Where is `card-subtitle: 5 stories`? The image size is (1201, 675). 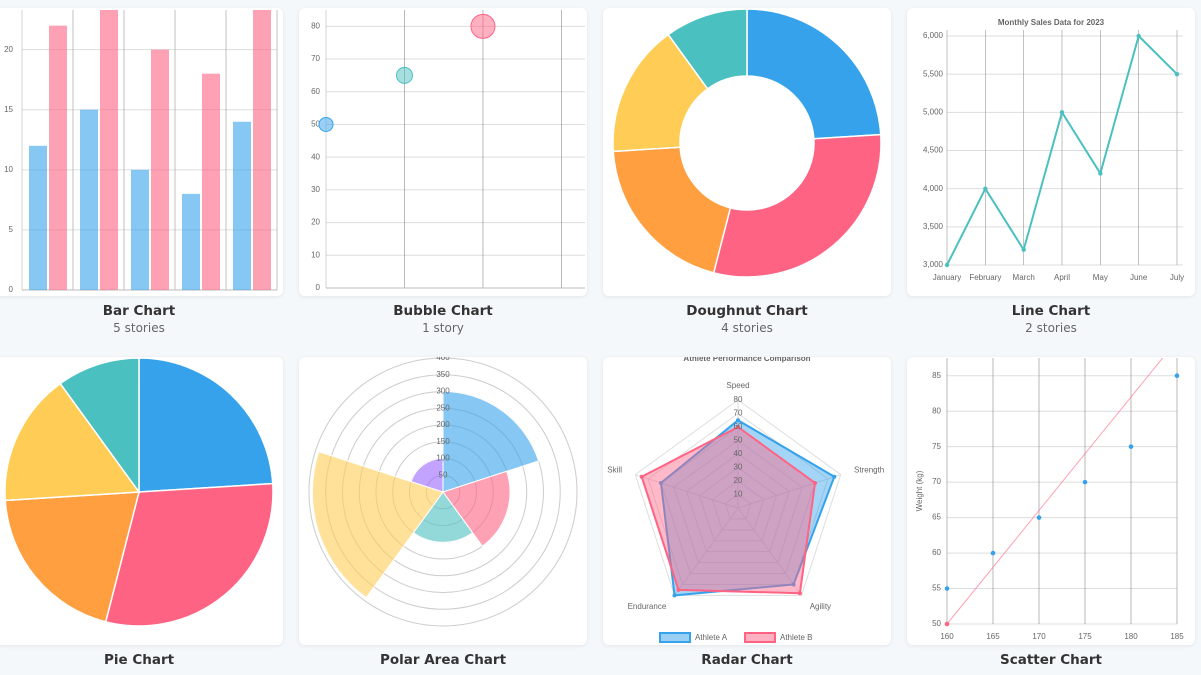
card-subtitle: 5 stories is located at coordinates (139, 328).